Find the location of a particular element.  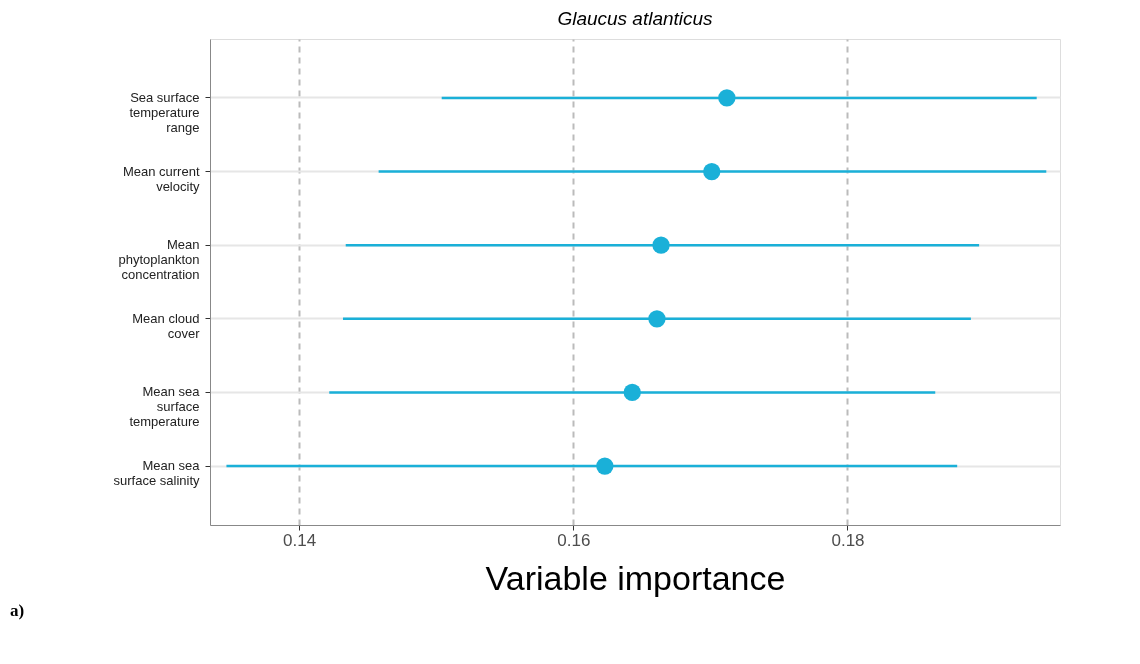

y-tick-label: Mean phytoplankton concentration is located at coordinates (159, 260).